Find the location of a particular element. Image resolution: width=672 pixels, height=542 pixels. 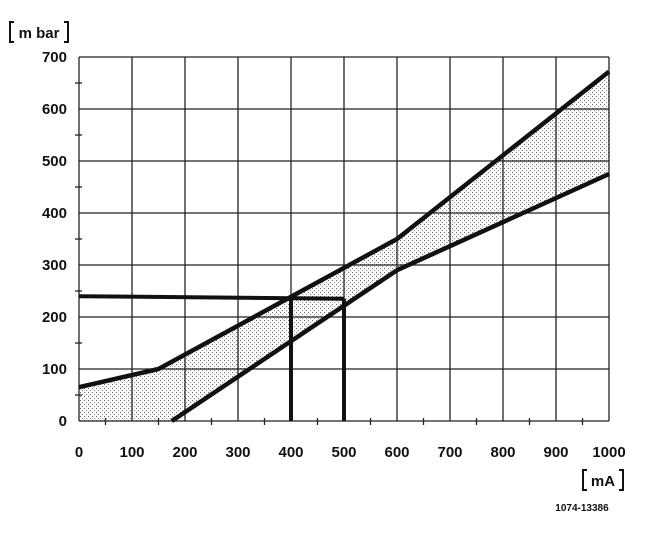

x-tick-label: 700 is located at coordinates (449, 452).